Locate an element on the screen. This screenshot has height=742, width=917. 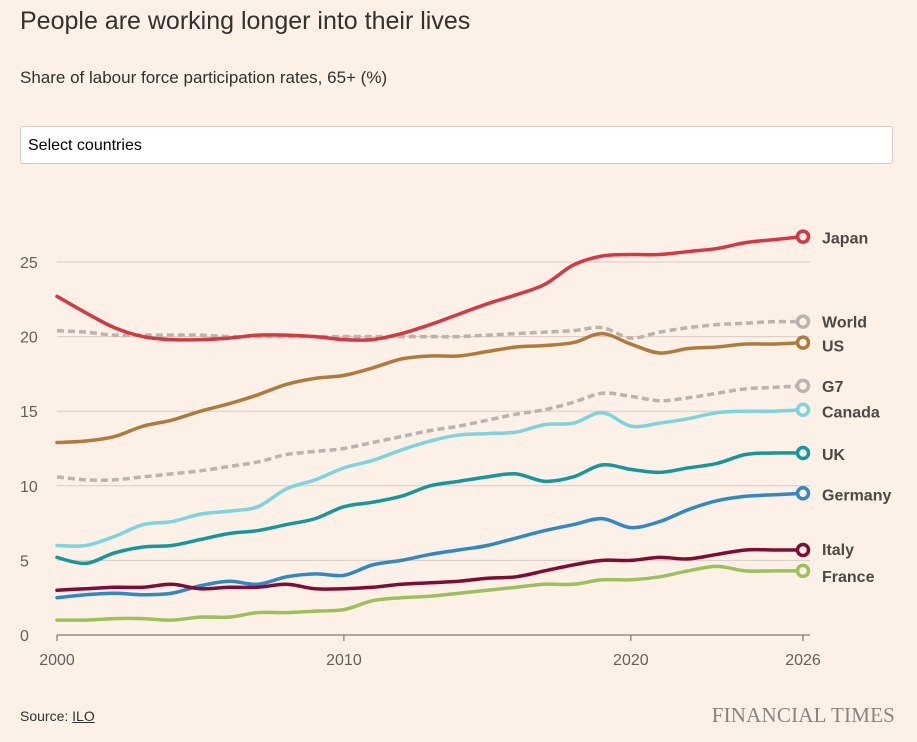
series-label-germany: Germany is located at coordinates (856, 495).